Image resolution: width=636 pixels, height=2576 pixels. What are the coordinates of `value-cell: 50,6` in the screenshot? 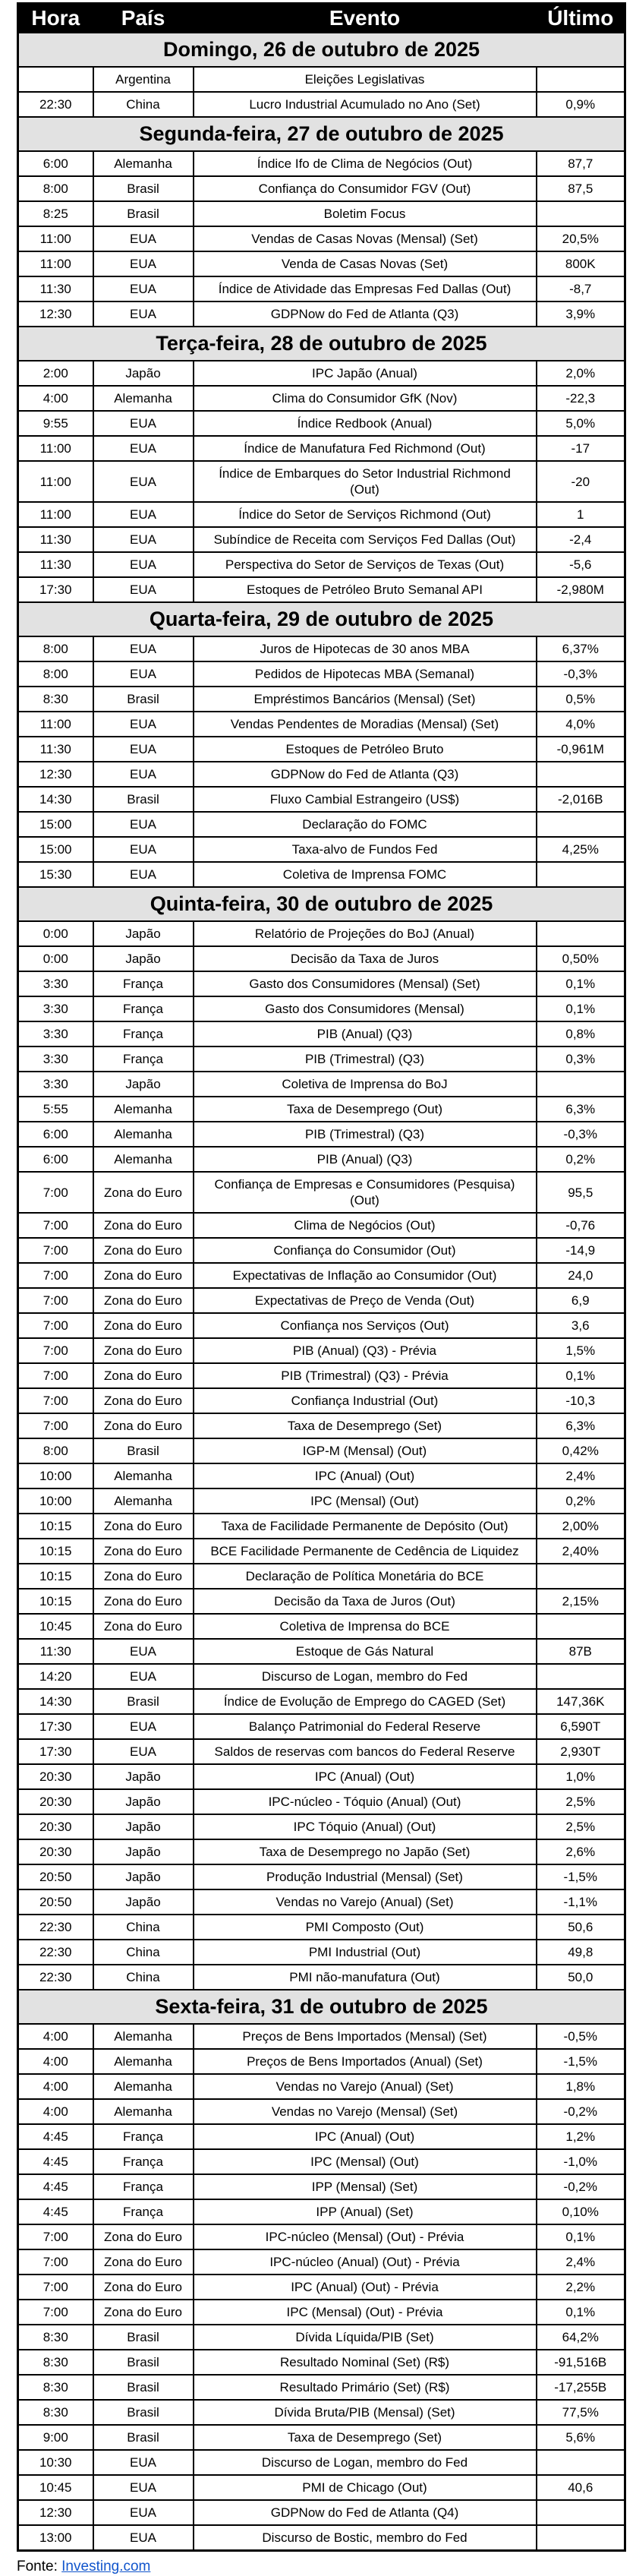 It's located at (580, 1927).